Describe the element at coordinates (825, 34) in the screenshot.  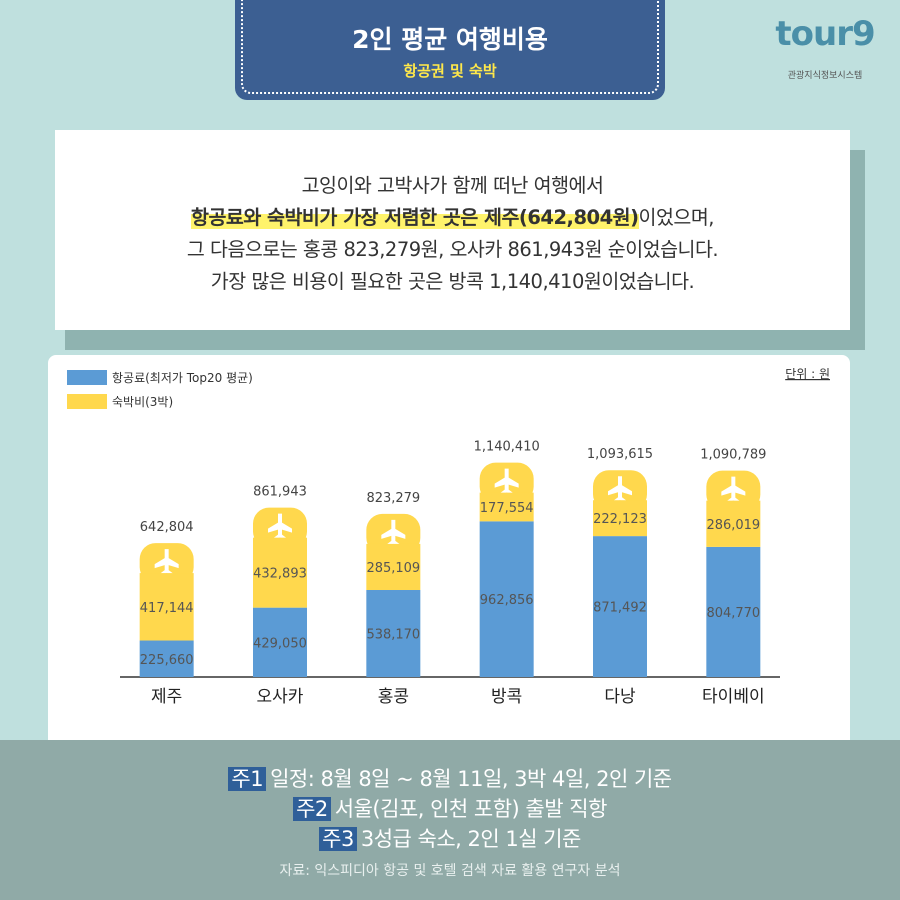
I see `logo: tour9` at that location.